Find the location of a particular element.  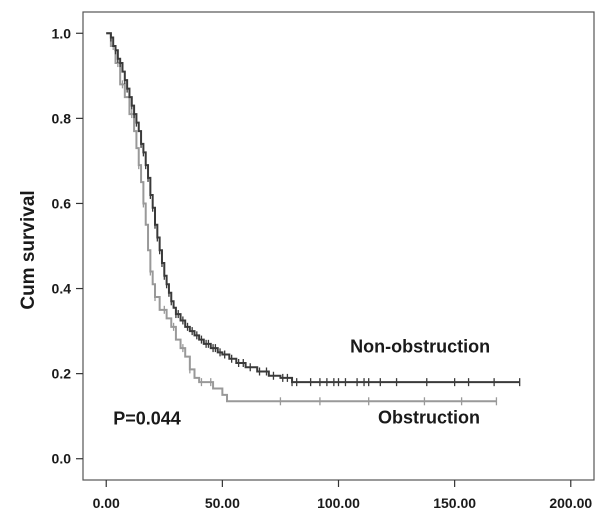

y-axis-title: Cum survival is located at coordinates (28, 249).